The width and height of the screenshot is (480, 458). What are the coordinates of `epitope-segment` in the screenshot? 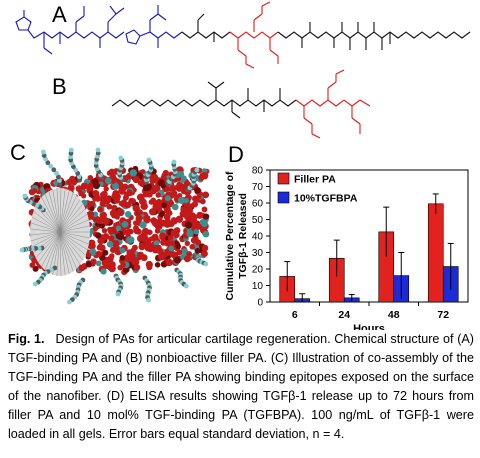 It's located at (99, 30).